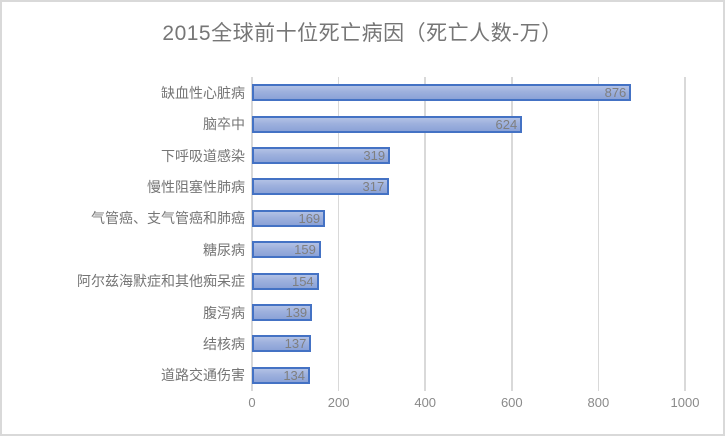 The height and width of the screenshot is (436, 725). What do you see at coordinates (468, 155) in the screenshot?
I see `bar-row: 319` at bounding box center [468, 155].